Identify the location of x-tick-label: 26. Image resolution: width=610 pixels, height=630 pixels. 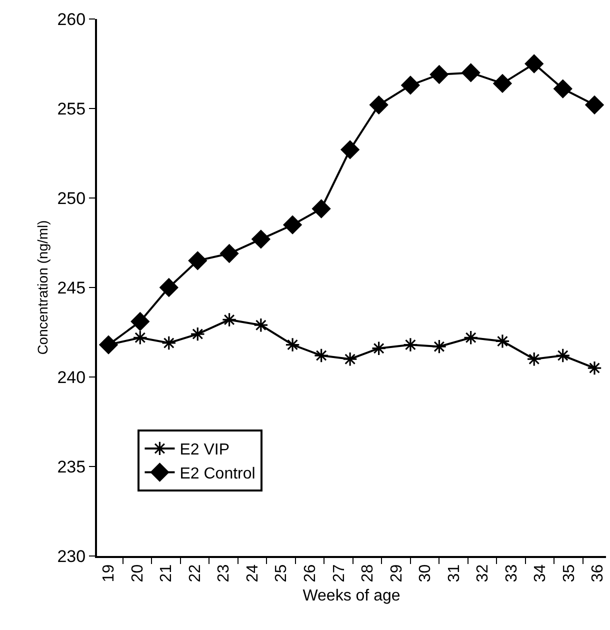
(310, 573).